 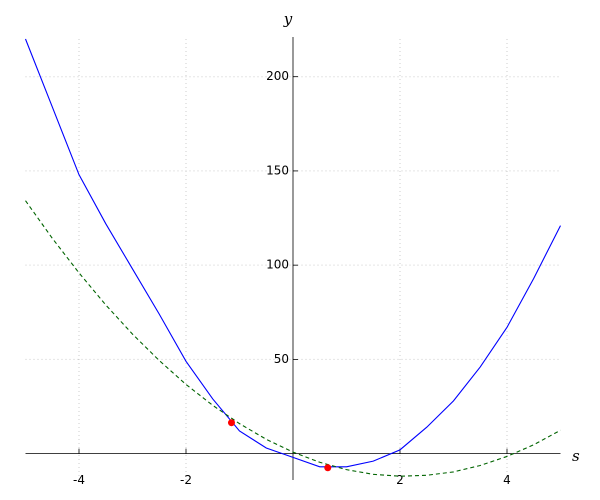 I want to click on y-tick-label: 200, so click(x=277, y=76).